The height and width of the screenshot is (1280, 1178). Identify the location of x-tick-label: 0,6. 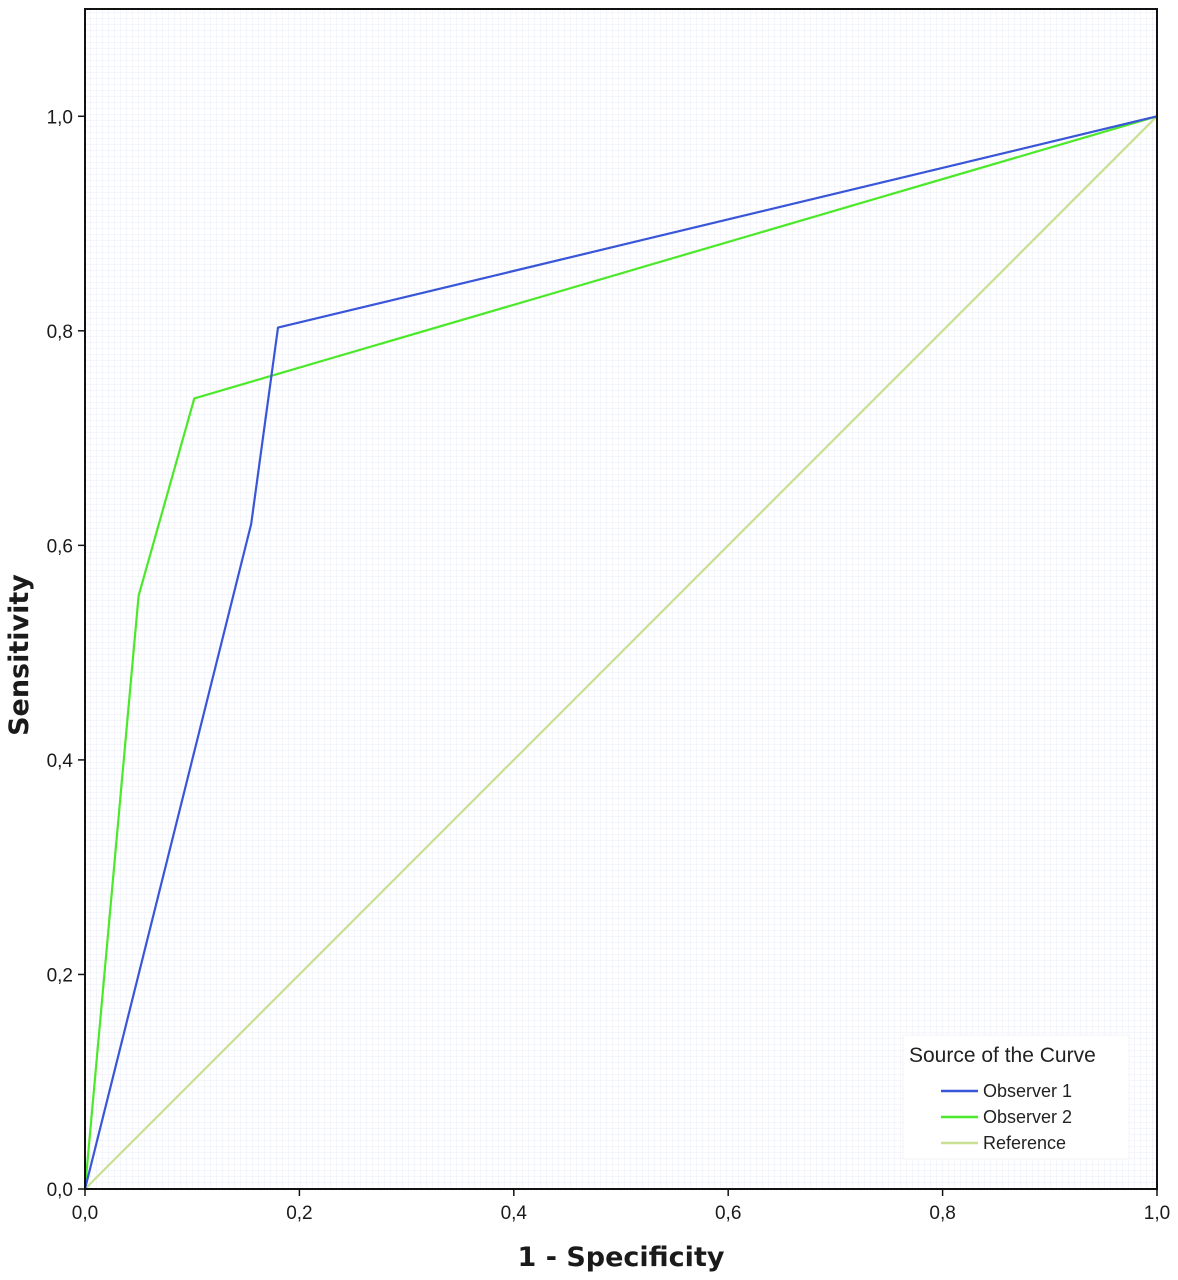
(728, 1213).